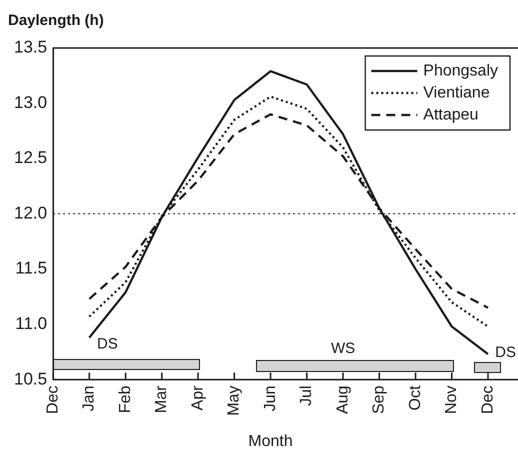  I want to click on chart-title: Daylength (h), so click(56, 21).